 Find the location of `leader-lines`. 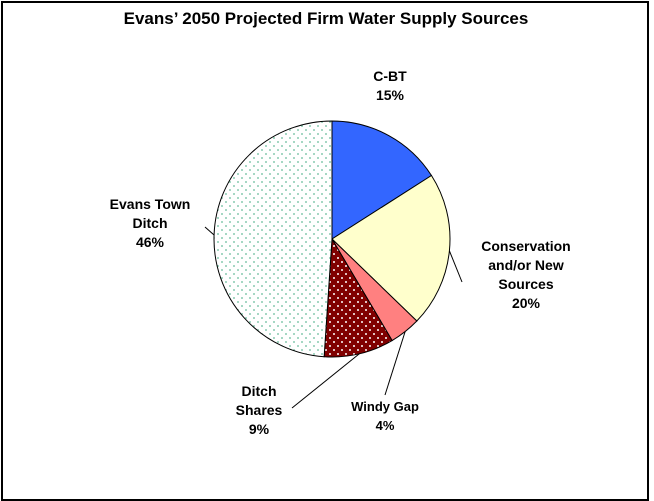

leader-lines is located at coordinates (333, 317).